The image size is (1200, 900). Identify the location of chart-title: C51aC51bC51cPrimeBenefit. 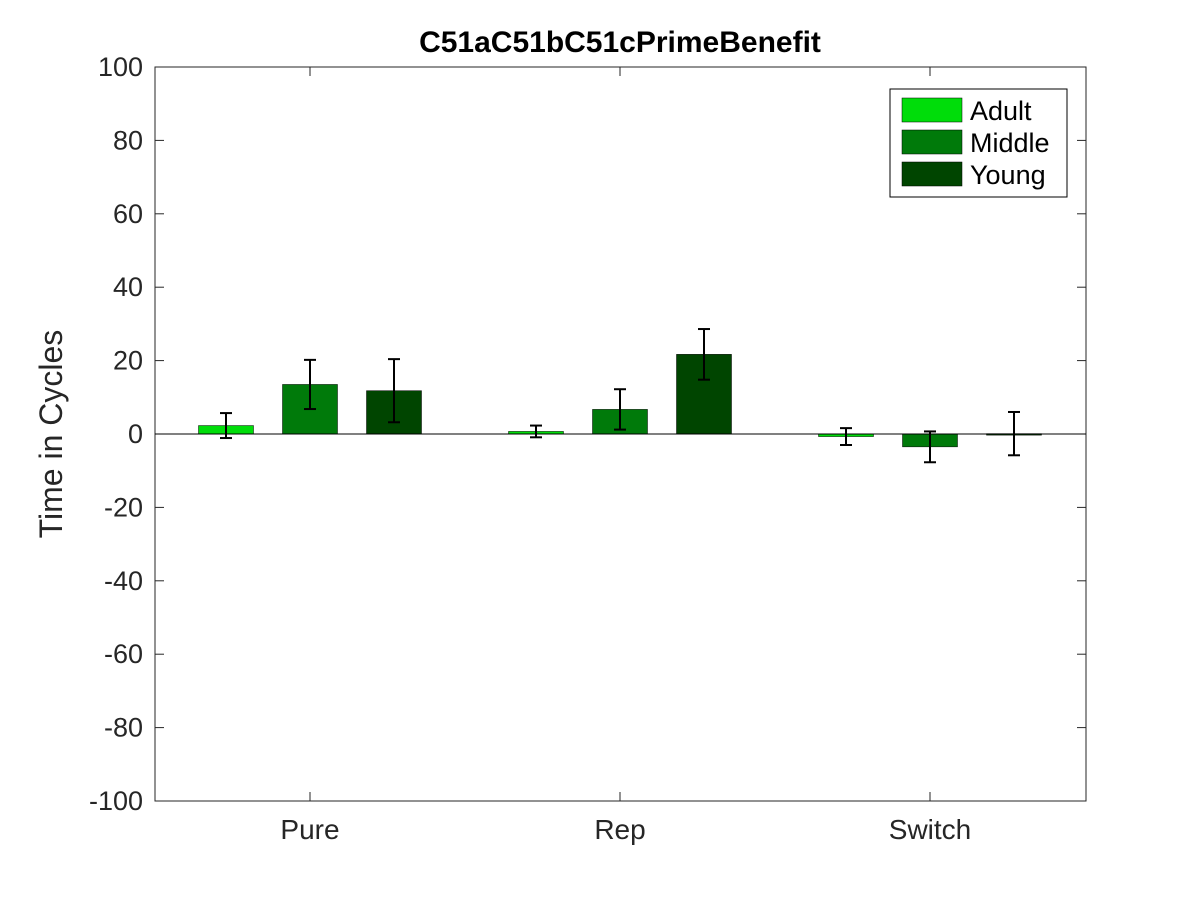
(620, 42).